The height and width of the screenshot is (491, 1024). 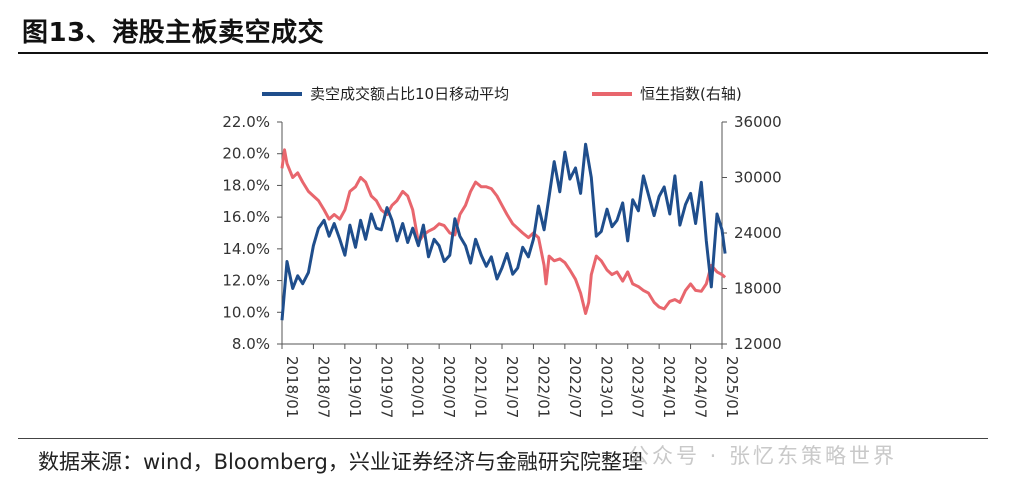 What do you see at coordinates (701, 387) in the screenshot?
I see `x-tick-label: 2024/07` at bounding box center [701, 387].